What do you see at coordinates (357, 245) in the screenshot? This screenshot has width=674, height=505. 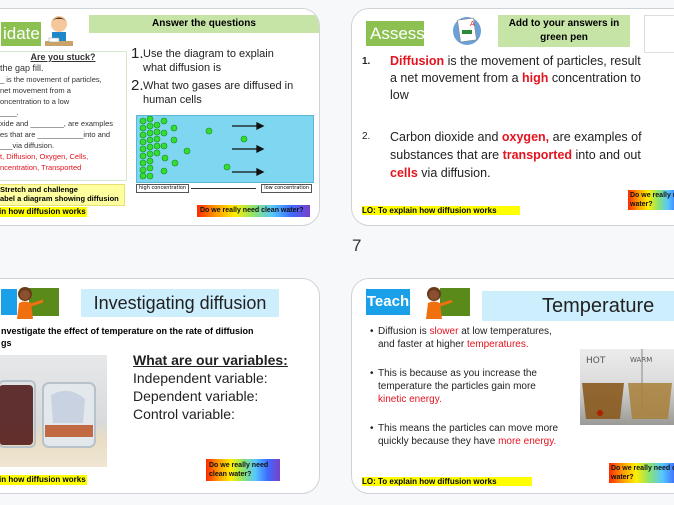 I see `slide-number: 7` at bounding box center [357, 245].